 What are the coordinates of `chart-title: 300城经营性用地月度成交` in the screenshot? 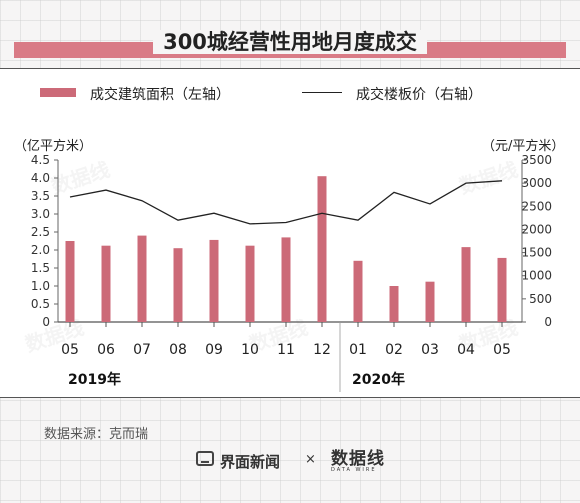 It's located at (290, 42).